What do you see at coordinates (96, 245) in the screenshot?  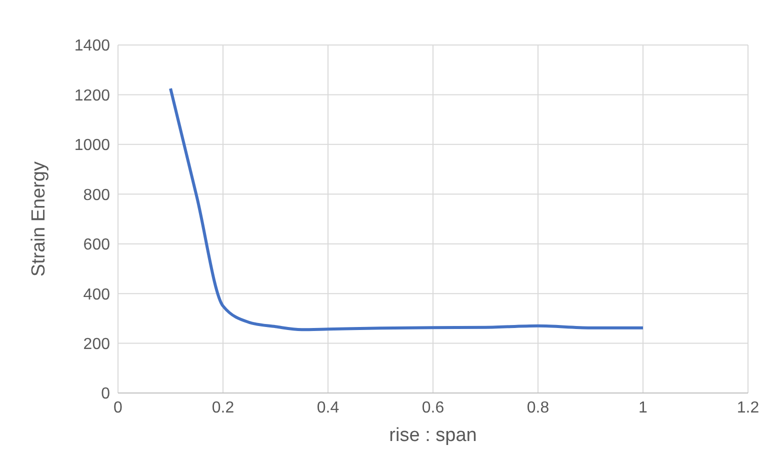 I see `y-tick-label: 600` at bounding box center [96, 245].